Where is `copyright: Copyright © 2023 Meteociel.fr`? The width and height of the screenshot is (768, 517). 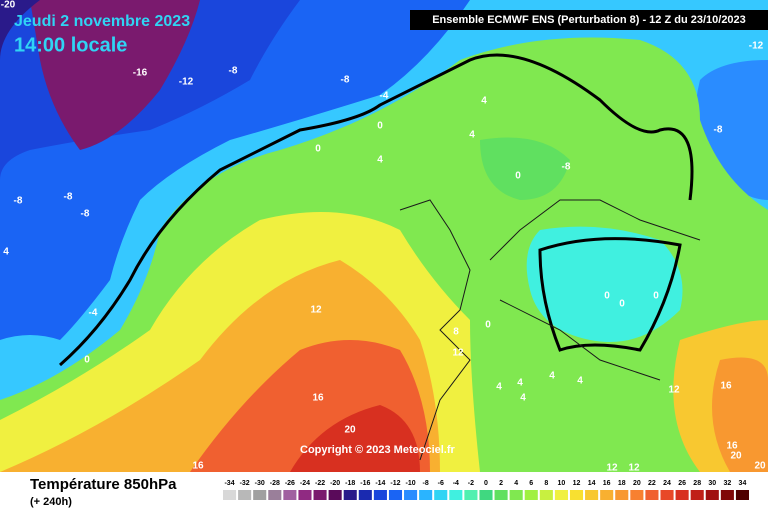
copyright: Copyright © 2023 Meteociel.fr is located at coordinates (378, 450).